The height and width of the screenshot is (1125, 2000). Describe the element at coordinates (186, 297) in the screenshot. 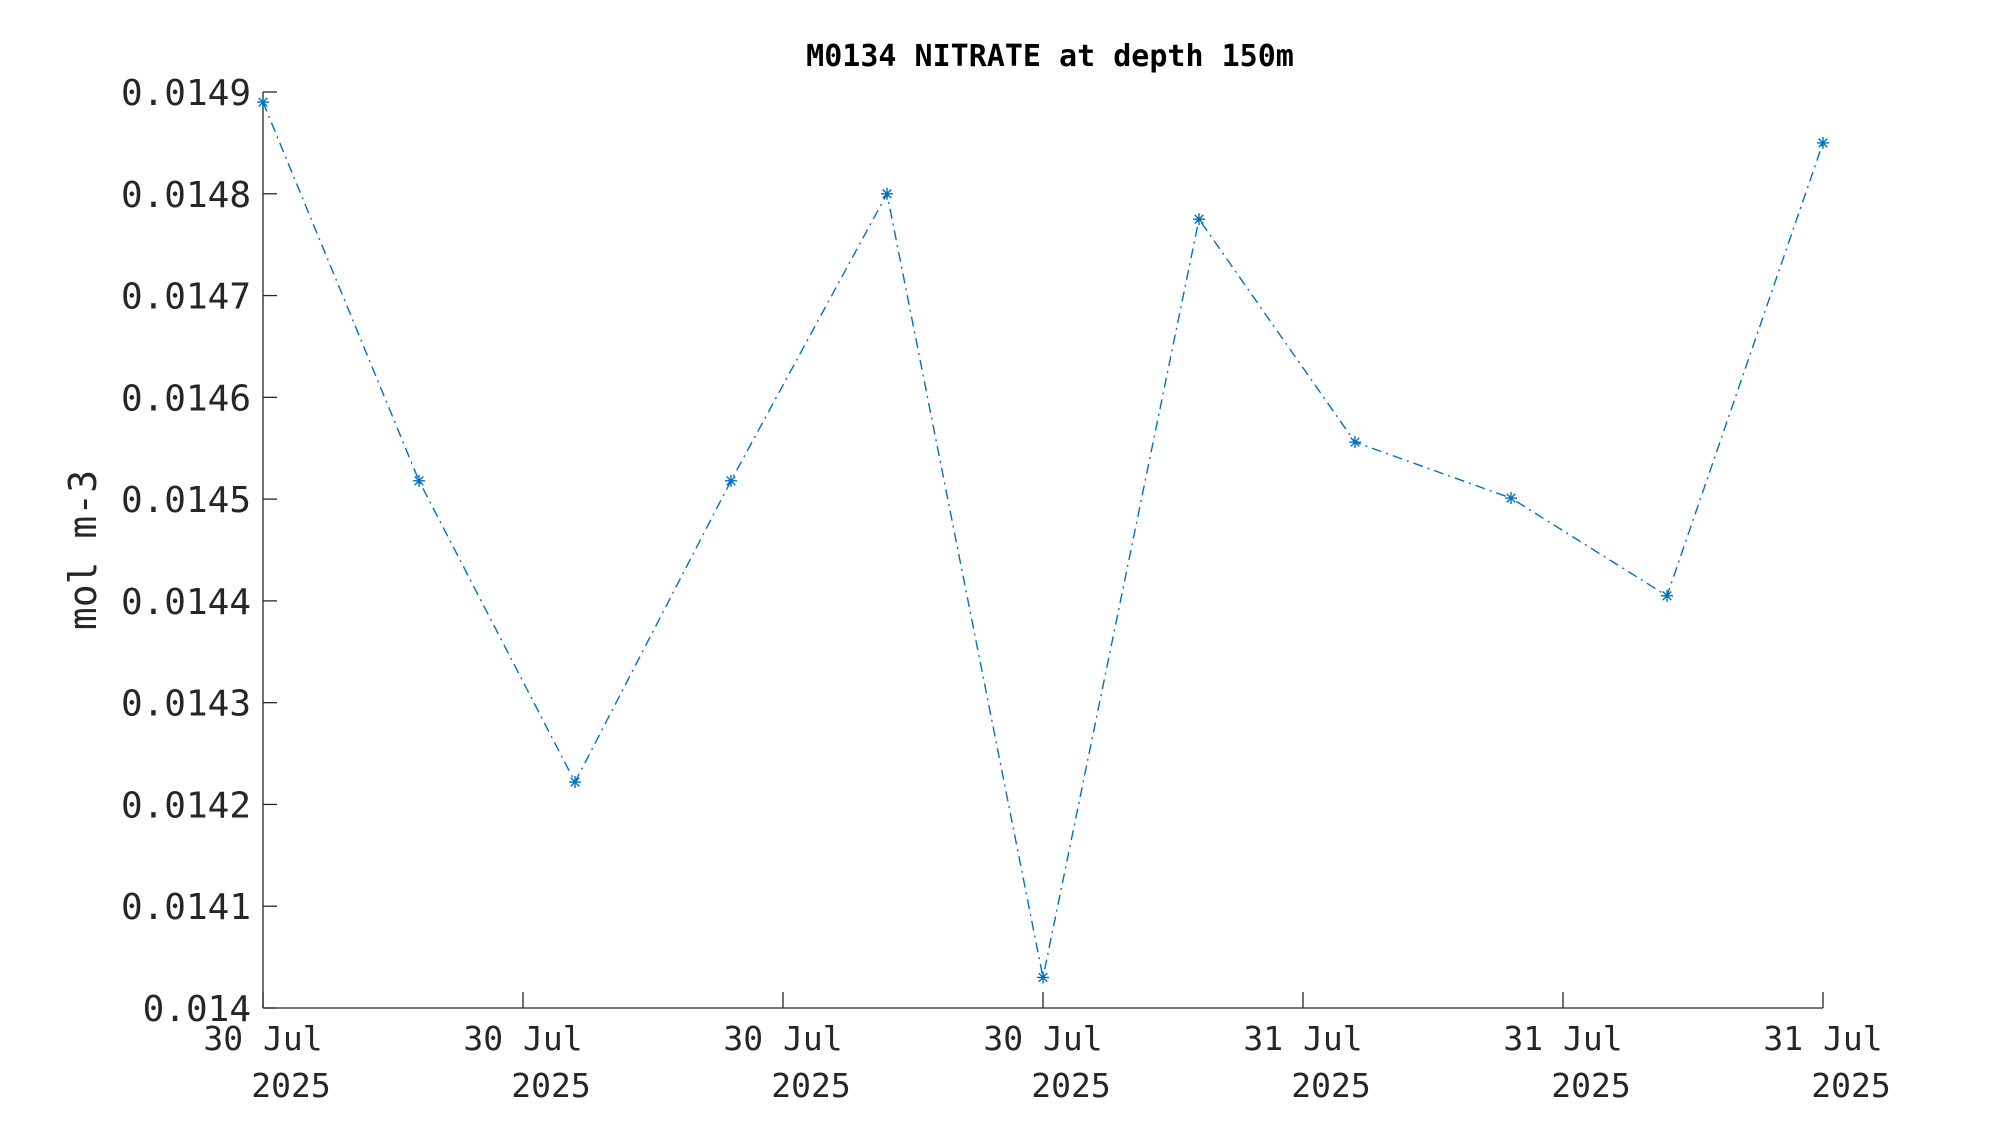

I see `y-tick-label: 0.0147` at that location.